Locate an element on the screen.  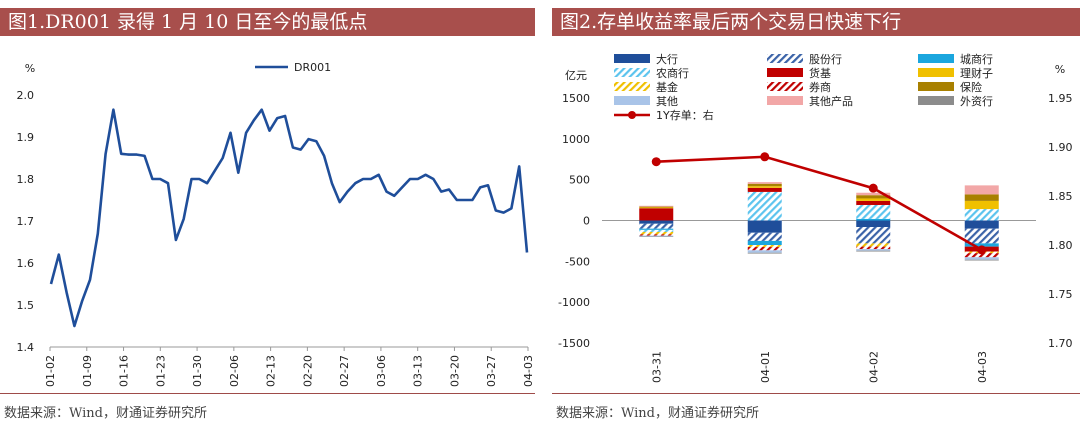
y-tick-label-left: 0 is located at coordinates (586, 221).